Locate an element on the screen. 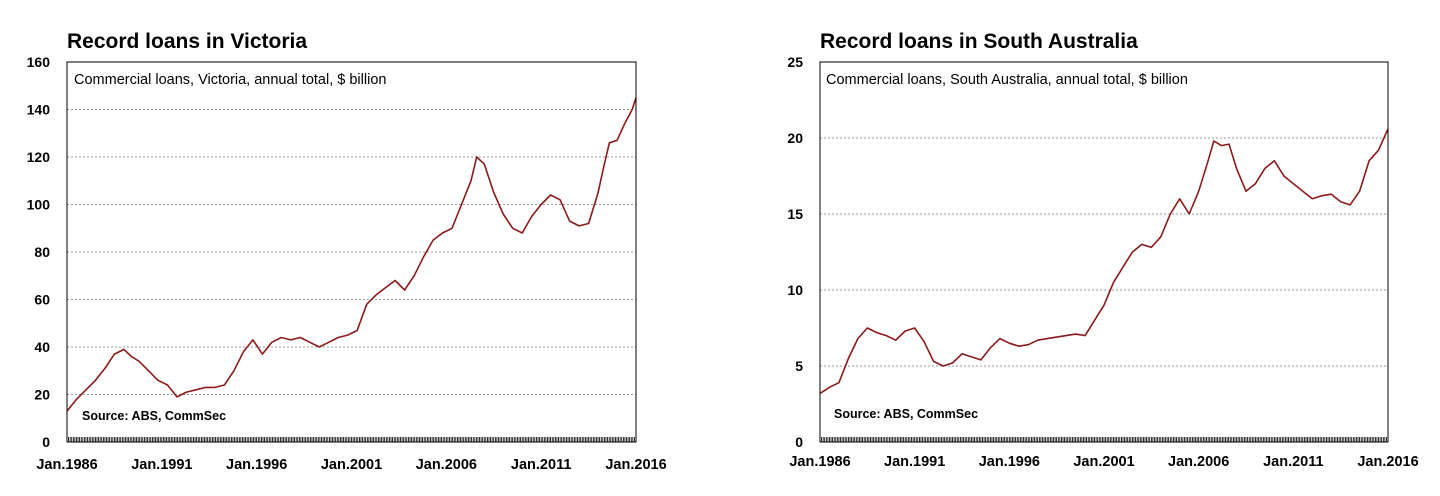 This screenshot has width=1440, height=496. y-tick-label: 5 is located at coordinates (799, 366).